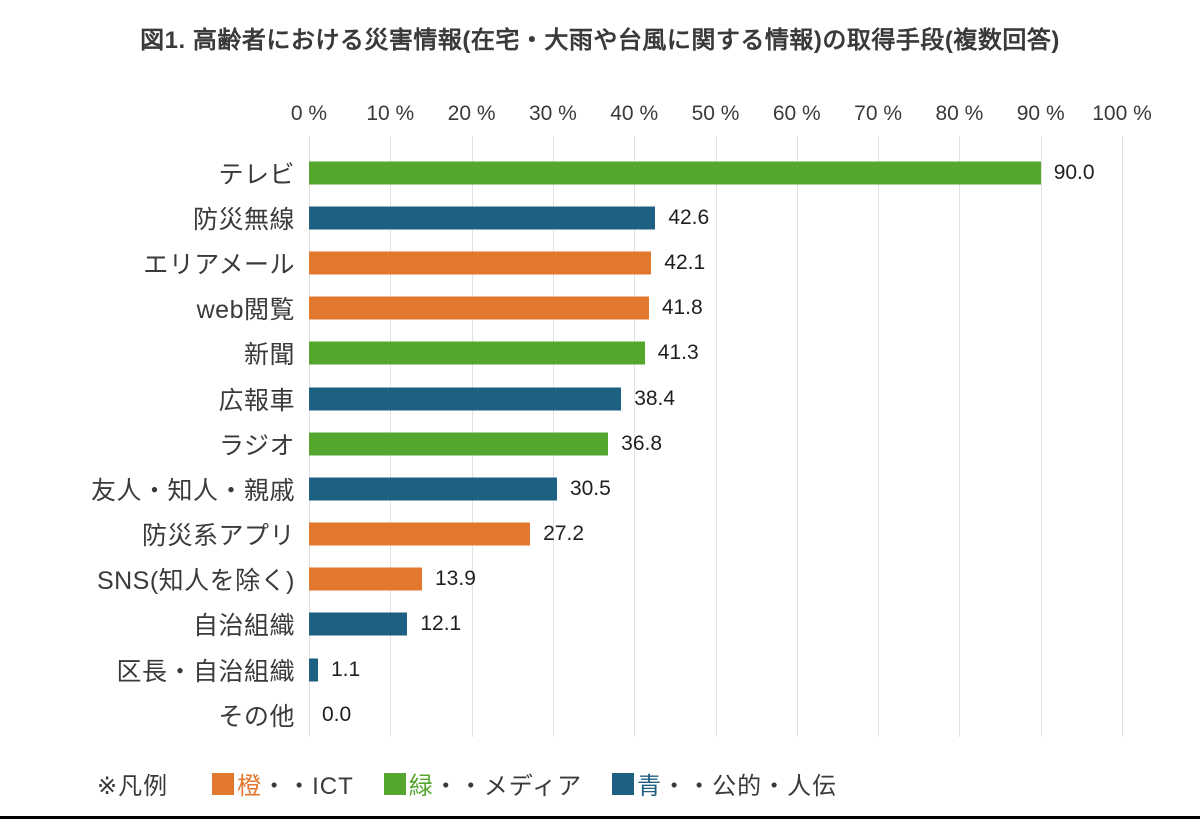 Image resolution: width=1200 pixels, height=825 pixels. I want to click on value-label: 42.1, so click(685, 262).